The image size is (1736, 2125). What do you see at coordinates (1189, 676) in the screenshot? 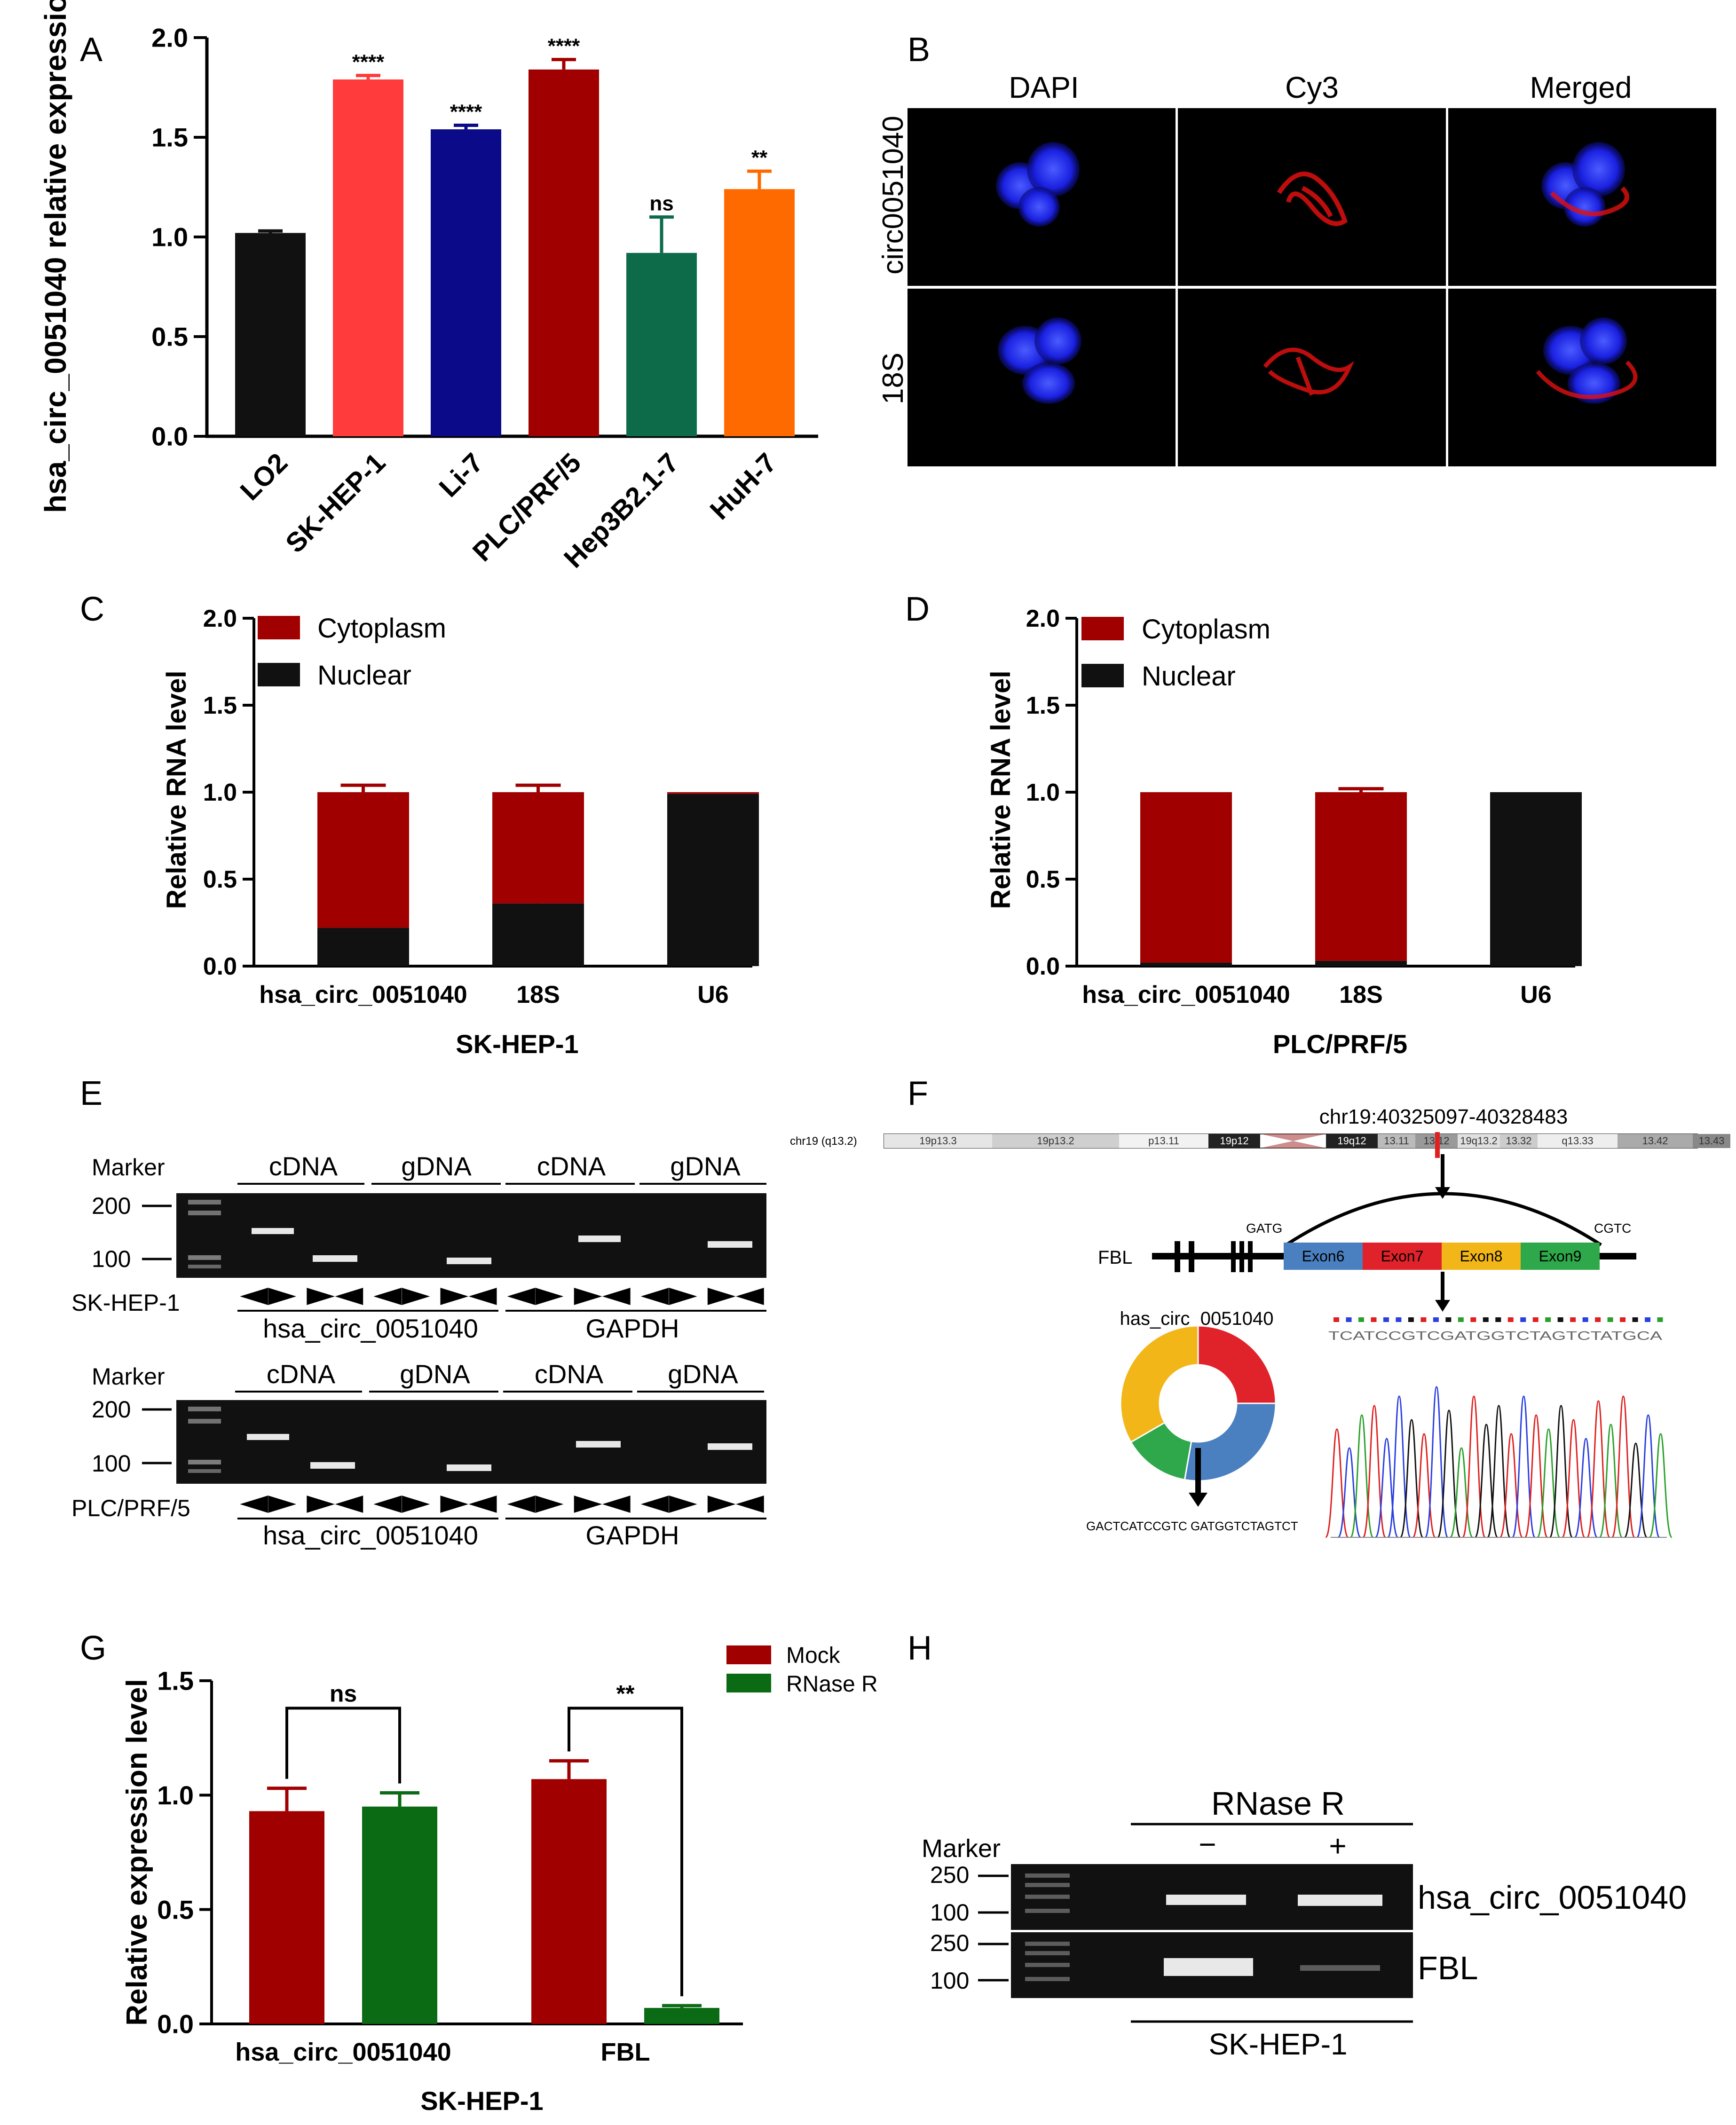
I see `panel-d-legend-nuclear: Nuclear` at bounding box center [1189, 676].